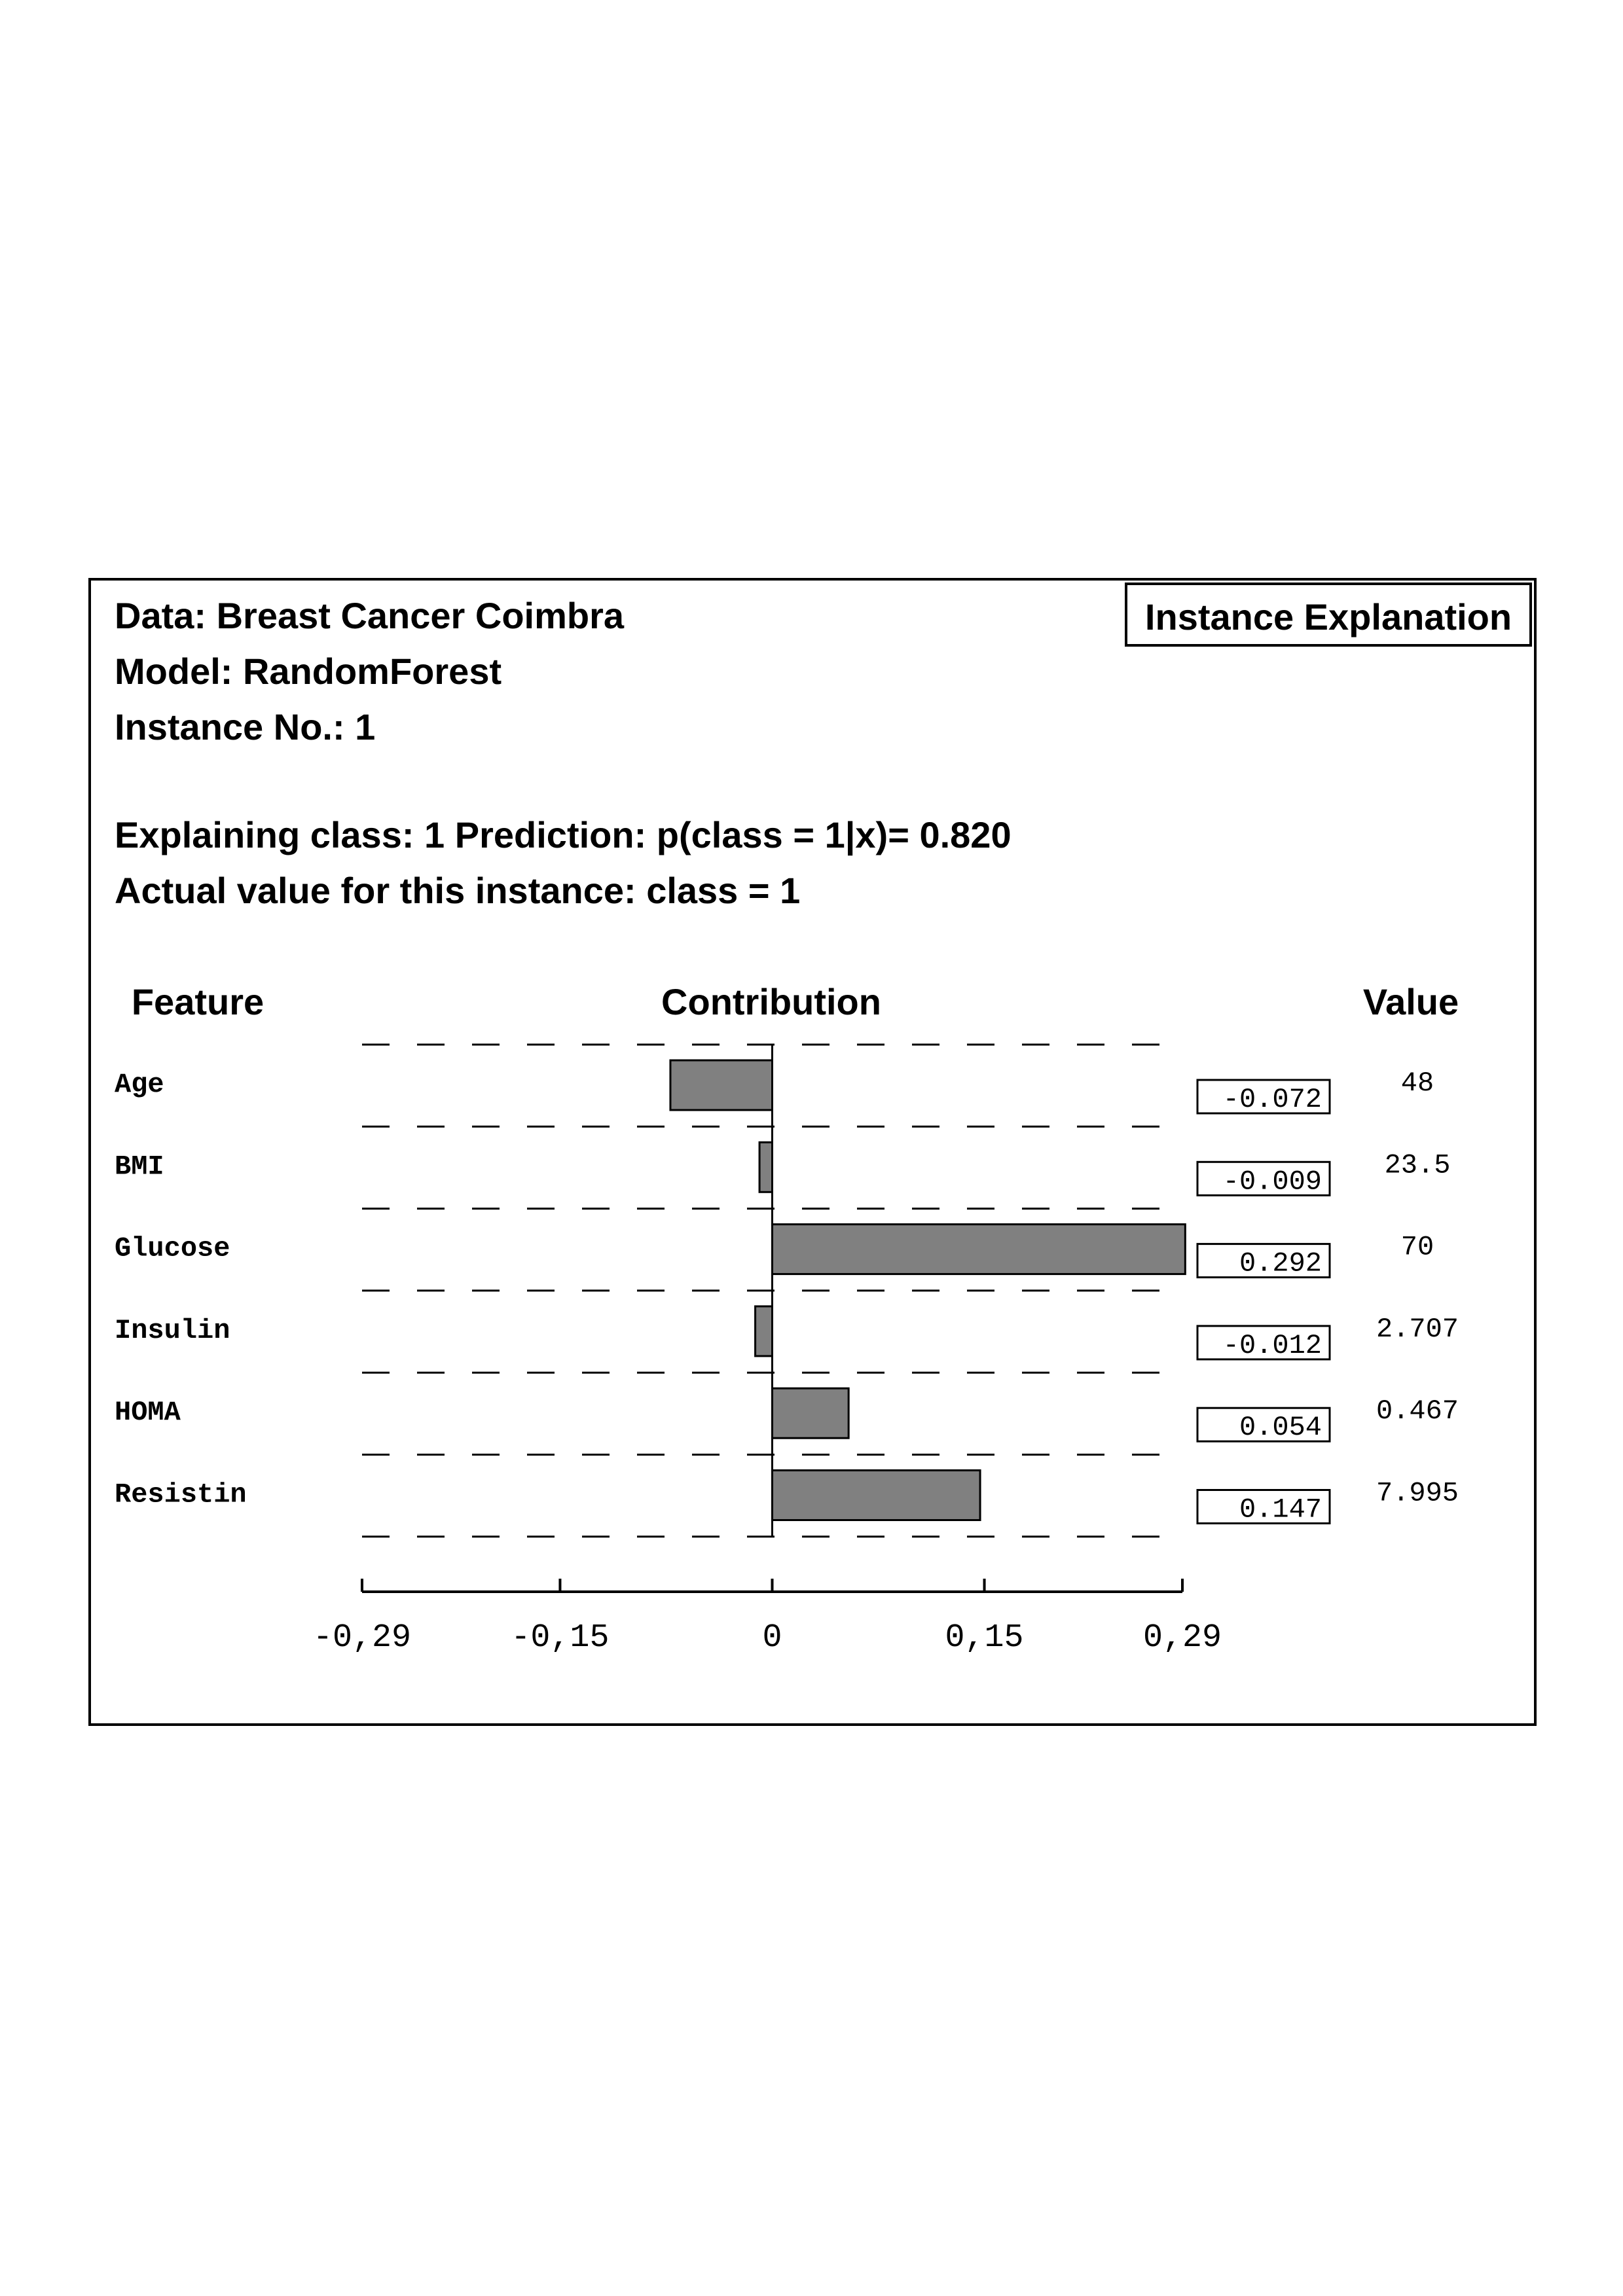 The width and height of the screenshot is (1623, 2296). What do you see at coordinates (771, 1001) in the screenshot?
I see `contribution-column-header: Contribution` at bounding box center [771, 1001].